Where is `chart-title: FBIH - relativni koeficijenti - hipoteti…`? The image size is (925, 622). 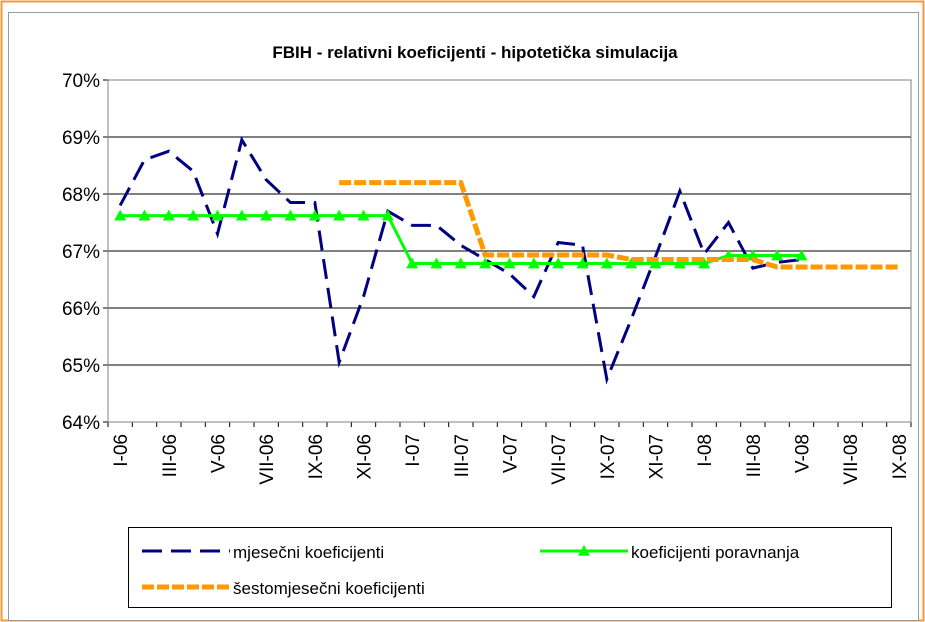
chart-title: FBIH - relativni koeficijenti - hipoteti… is located at coordinates (475, 52).